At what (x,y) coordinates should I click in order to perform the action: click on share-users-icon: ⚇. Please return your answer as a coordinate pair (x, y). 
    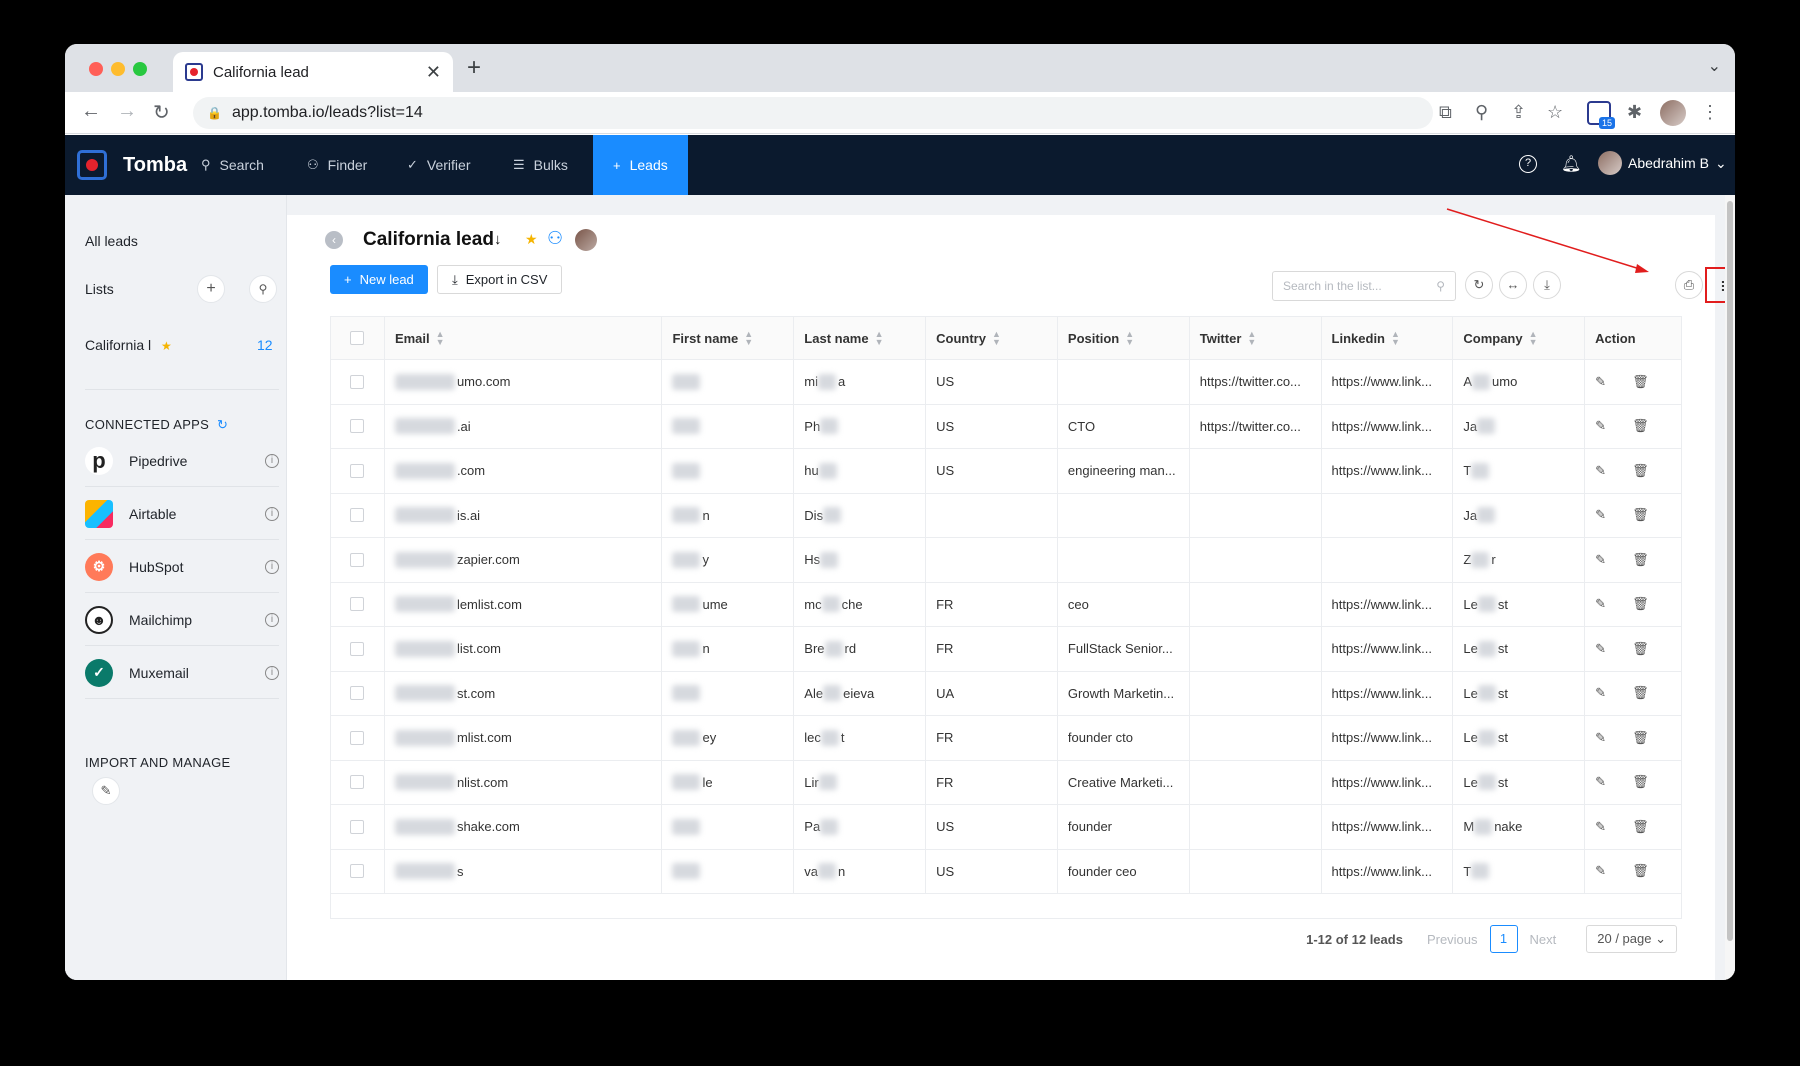
    Looking at the image, I should click on (555, 238).